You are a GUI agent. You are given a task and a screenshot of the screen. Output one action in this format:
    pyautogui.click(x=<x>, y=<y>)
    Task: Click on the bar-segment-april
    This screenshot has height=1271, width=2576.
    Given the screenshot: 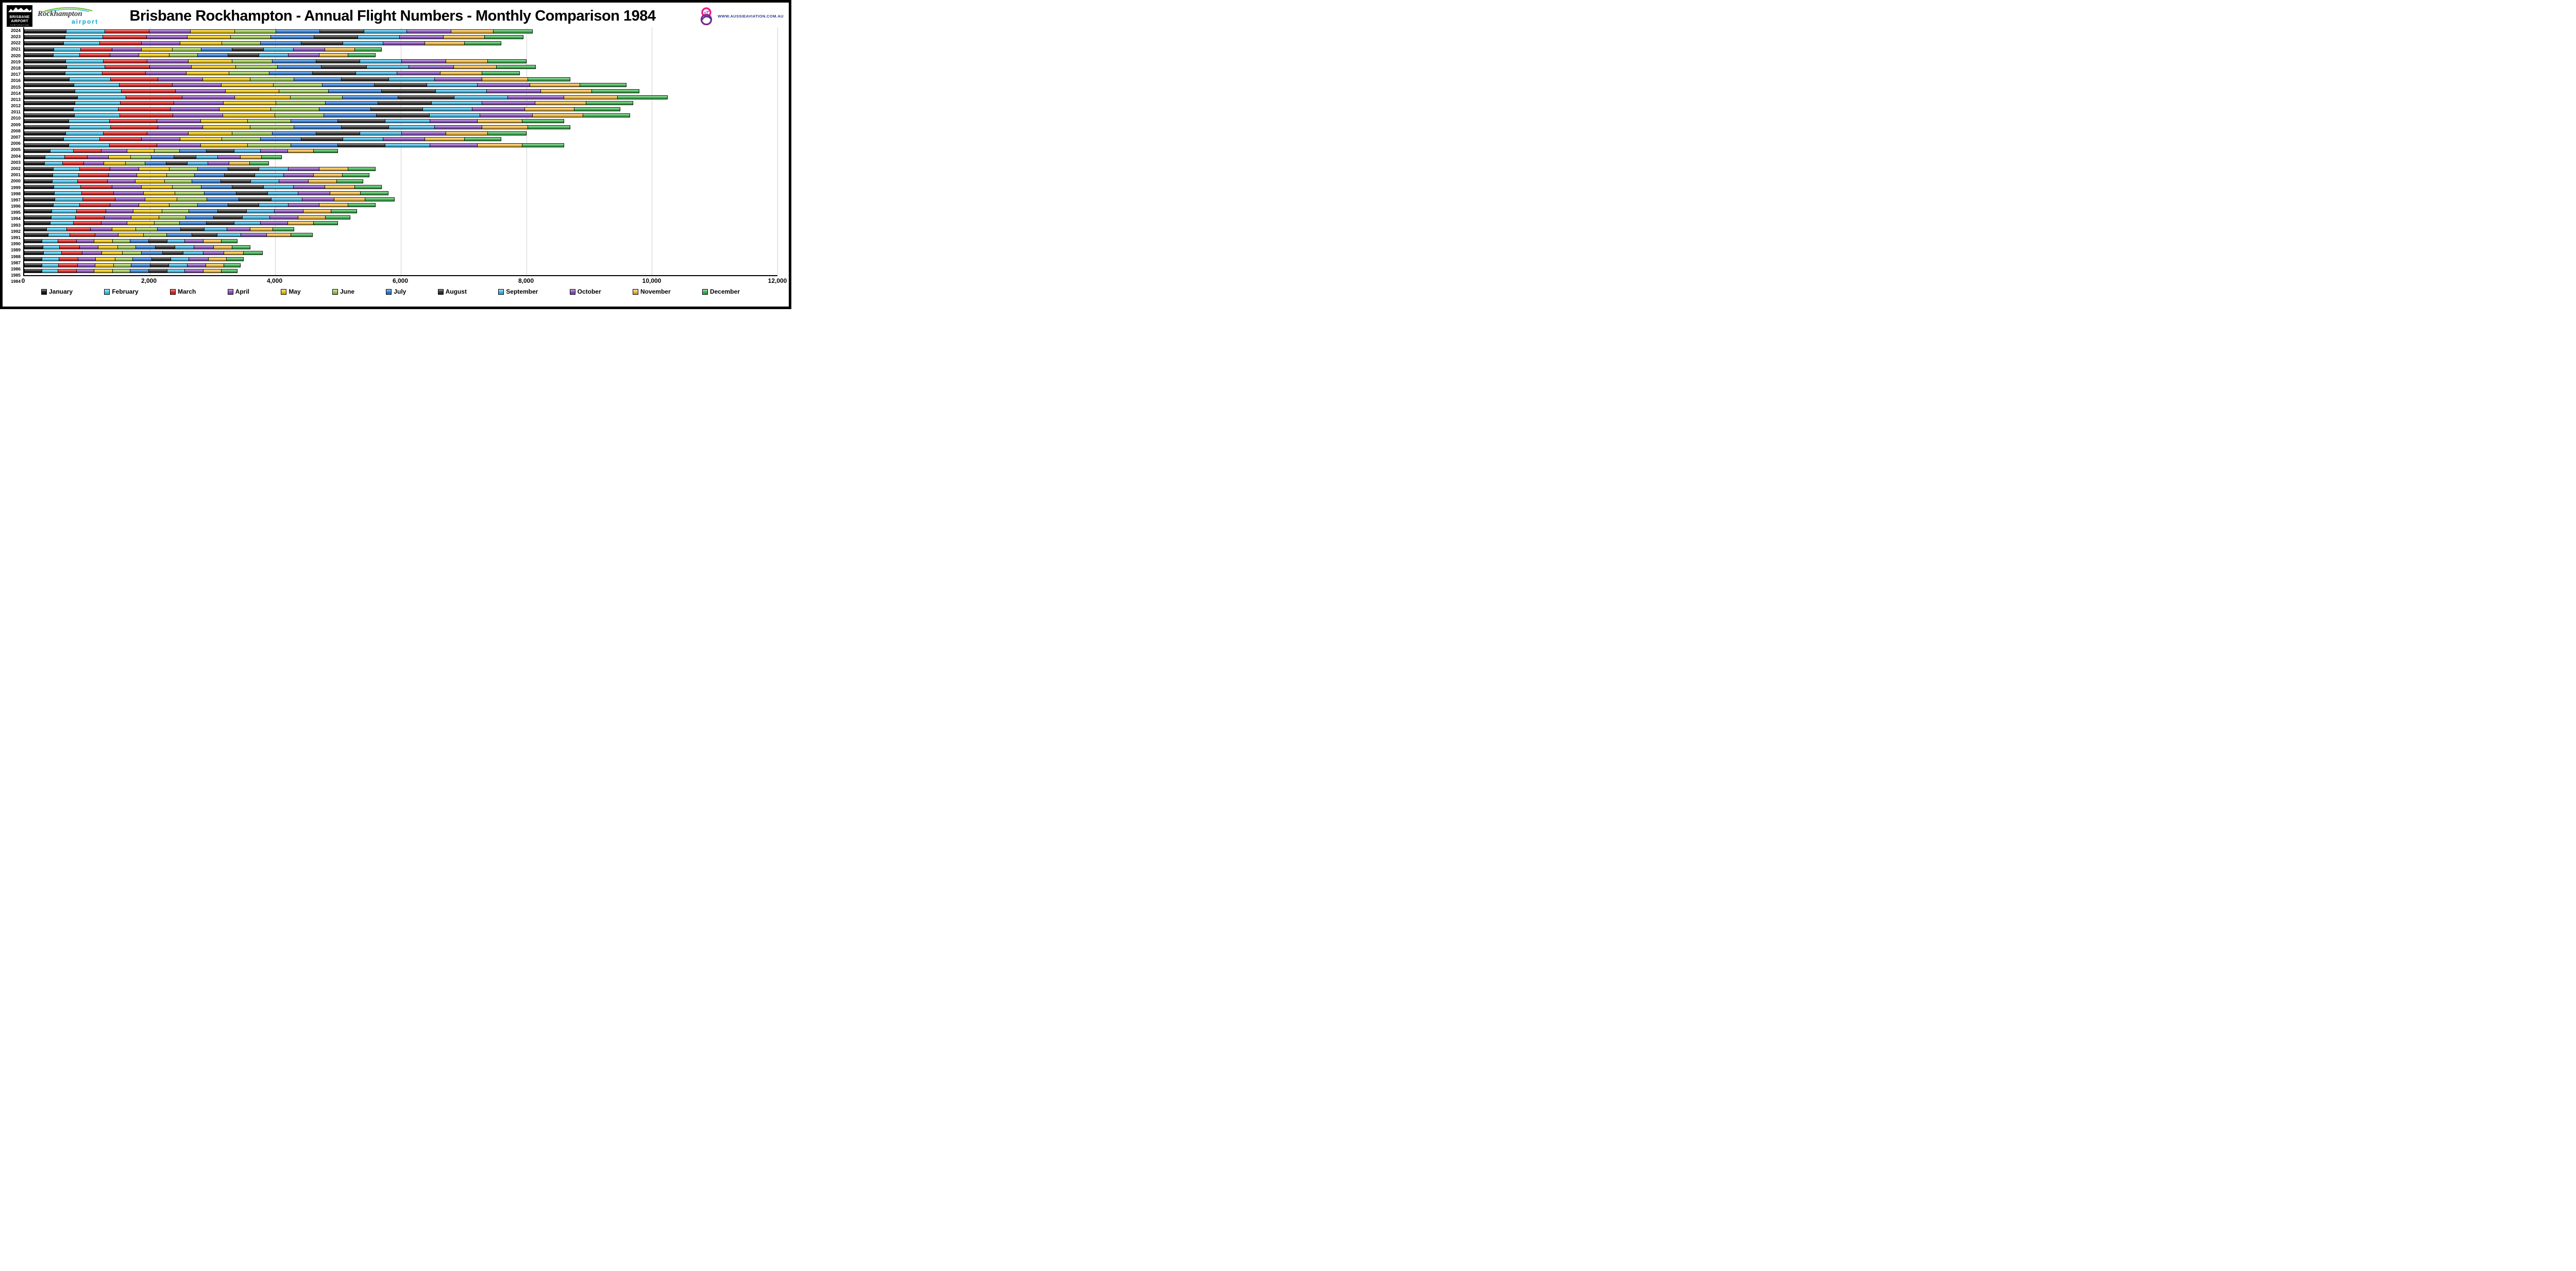 What is the action you would take?
    pyautogui.click(x=179, y=121)
    